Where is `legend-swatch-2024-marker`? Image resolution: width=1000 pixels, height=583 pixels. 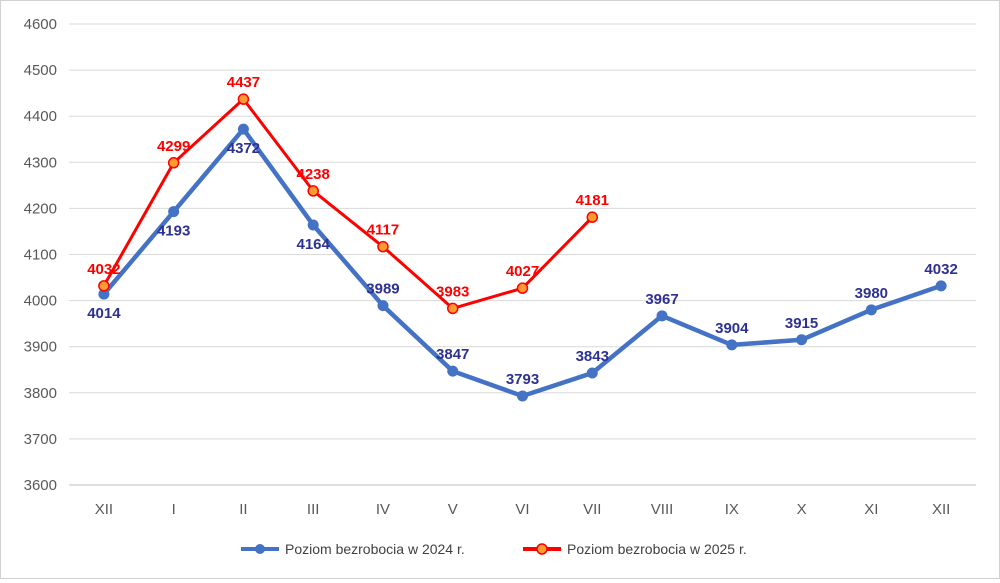
legend-swatch-2024-marker is located at coordinates (260, 549).